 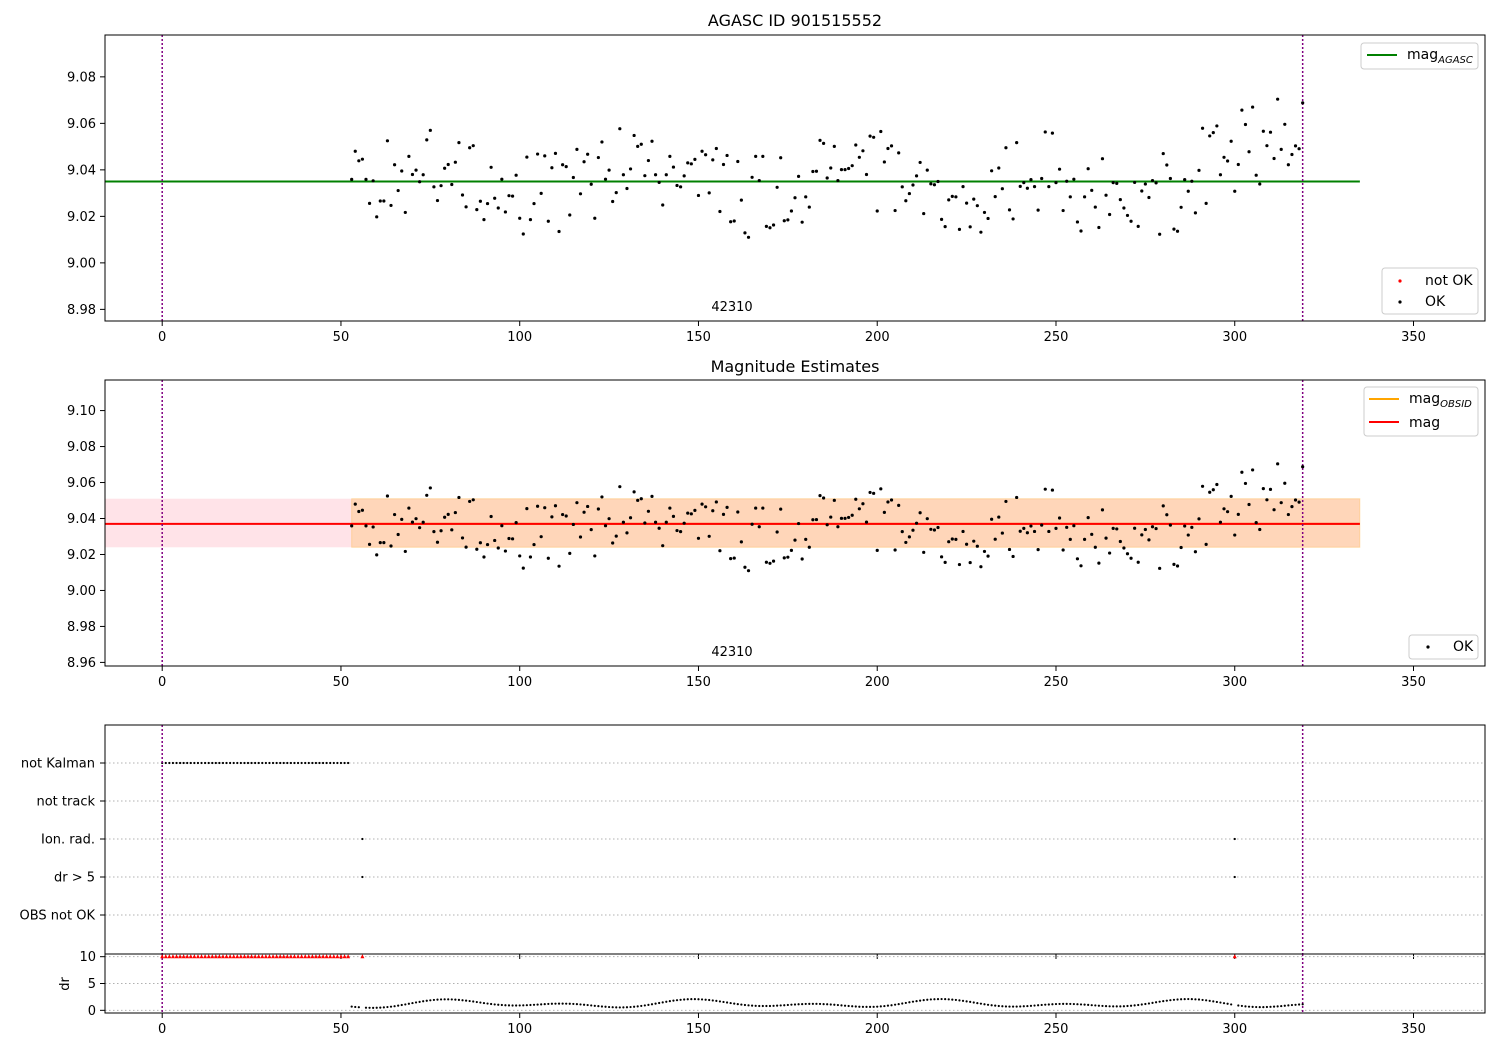 What do you see at coordinates (1413, 337) in the screenshot?
I see `agasc-xtick-label: 350` at bounding box center [1413, 337].